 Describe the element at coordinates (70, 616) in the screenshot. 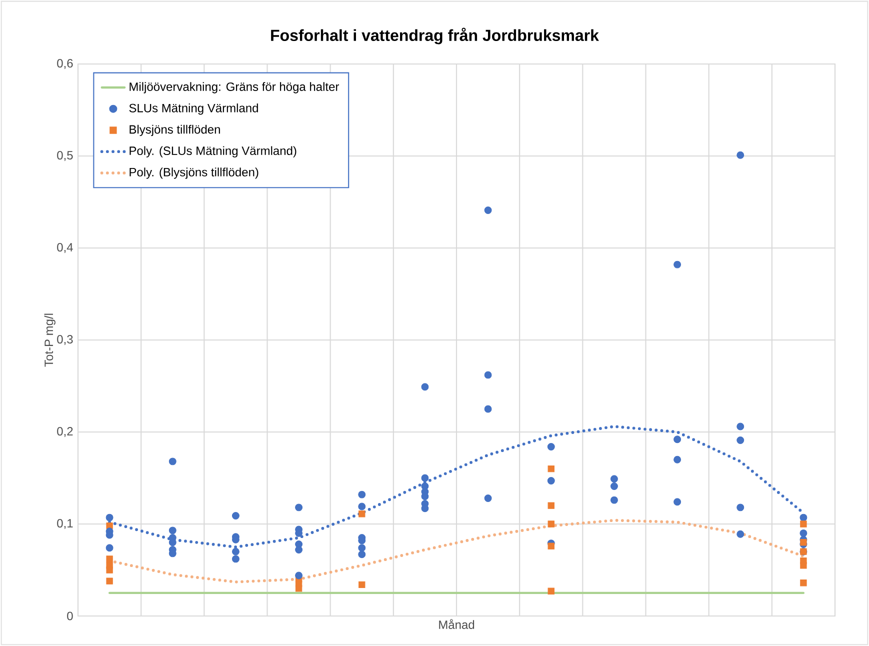

I see `y-tick-label: 0` at that location.